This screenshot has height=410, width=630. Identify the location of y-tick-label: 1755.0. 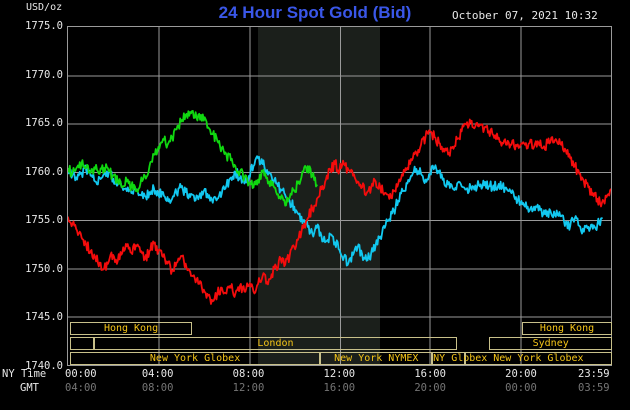
(44, 220).